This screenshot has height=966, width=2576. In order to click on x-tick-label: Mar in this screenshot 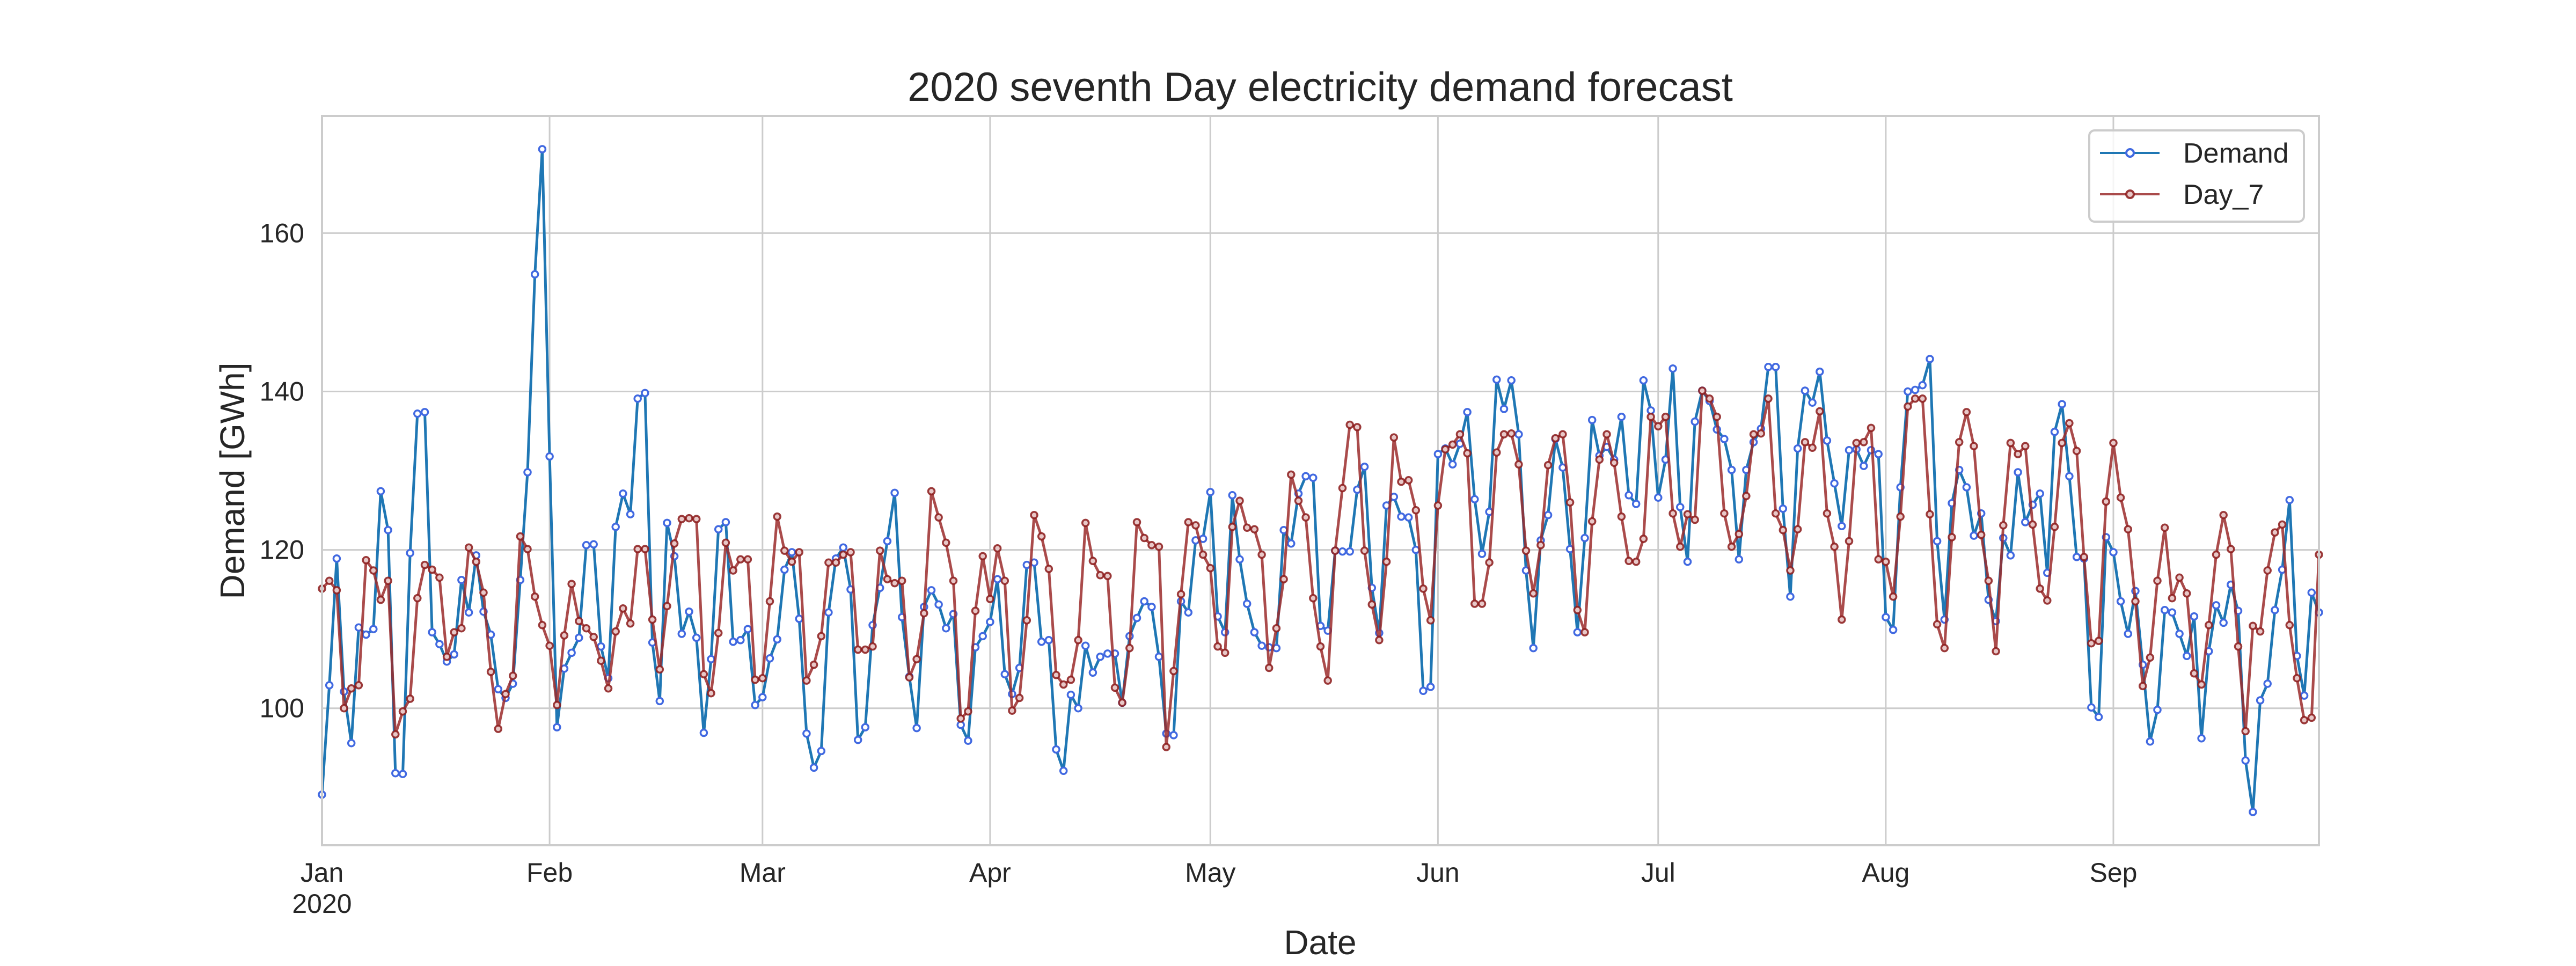, I will do `click(763, 873)`.